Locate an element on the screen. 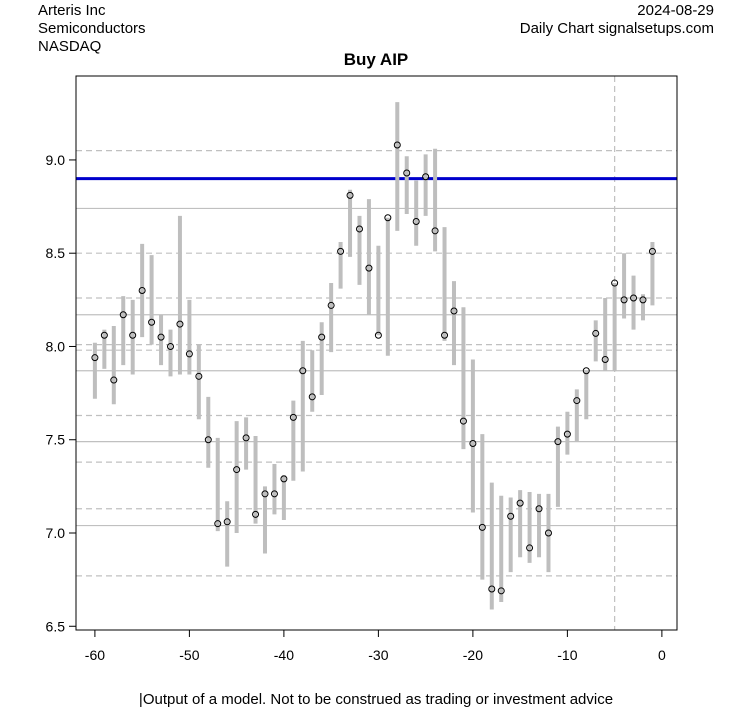  x-tick-label: -20 is located at coordinates (473, 655).